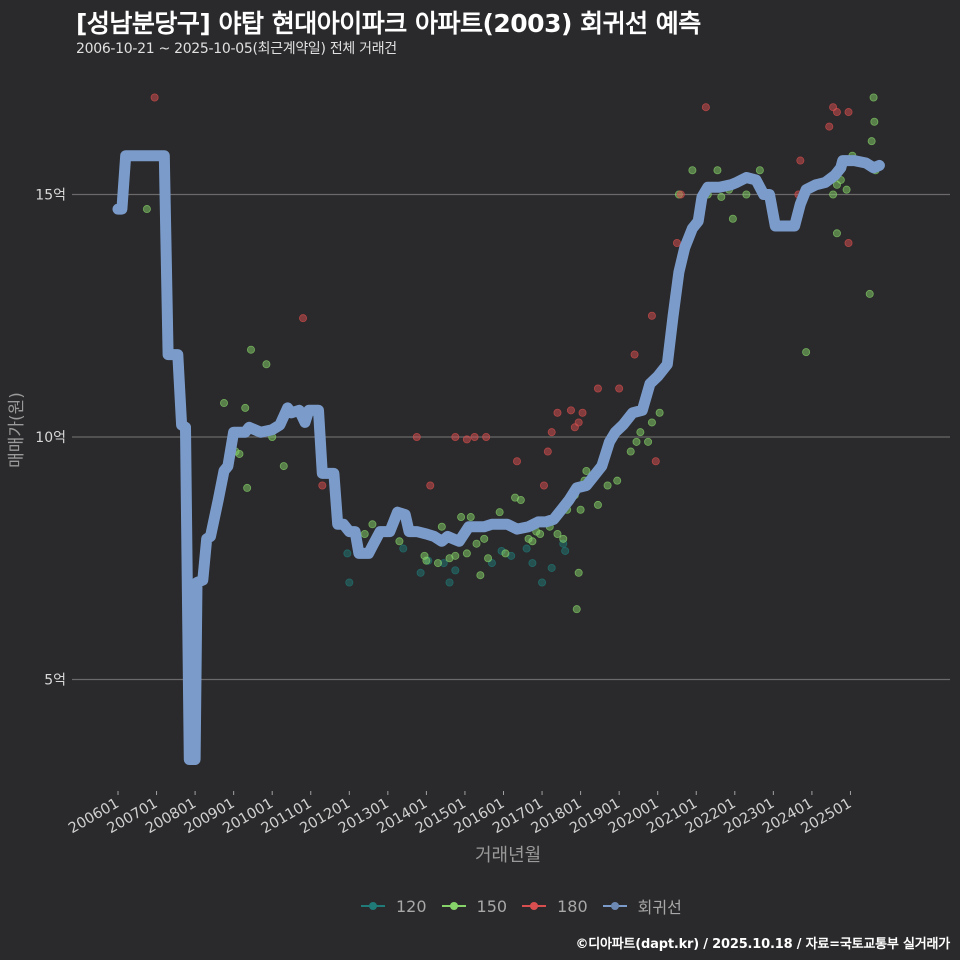  I want to click on svg-text: 5억, so click(55, 681).